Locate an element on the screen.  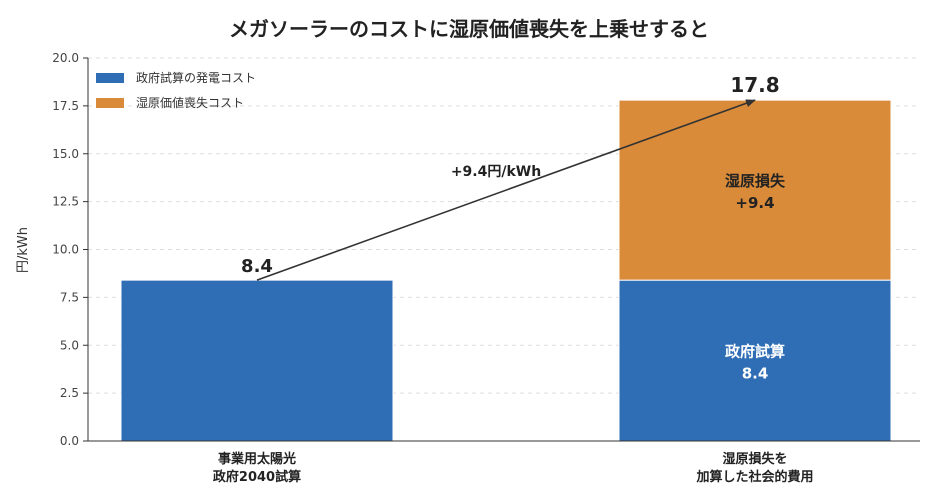
y-tick-label: 2.5 is located at coordinates (69, 393).